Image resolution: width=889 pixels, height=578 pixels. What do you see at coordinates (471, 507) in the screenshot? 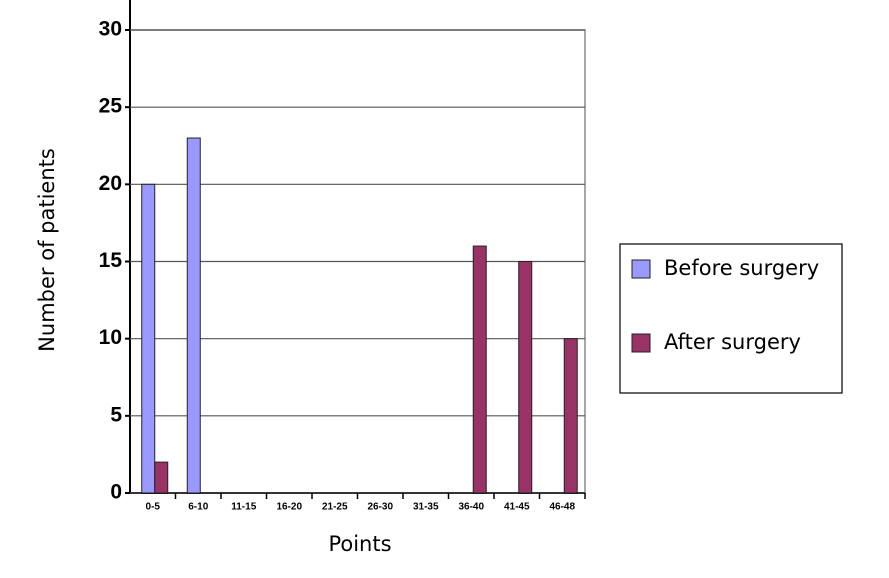
I see `x-tick-label: 36-40` at bounding box center [471, 507].